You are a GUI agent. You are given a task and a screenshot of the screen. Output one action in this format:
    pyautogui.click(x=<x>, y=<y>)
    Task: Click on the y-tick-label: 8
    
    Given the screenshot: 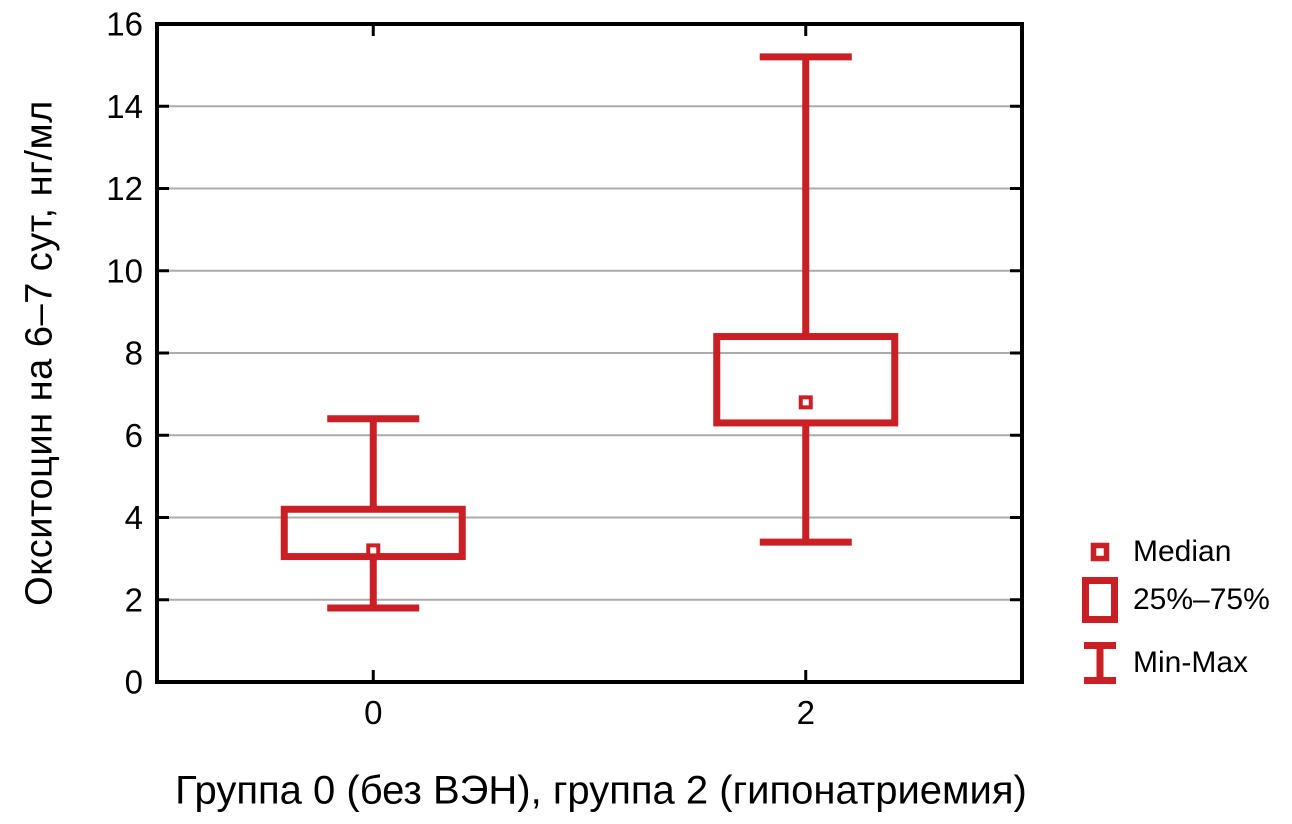 What is the action you would take?
    pyautogui.click(x=134, y=353)
    